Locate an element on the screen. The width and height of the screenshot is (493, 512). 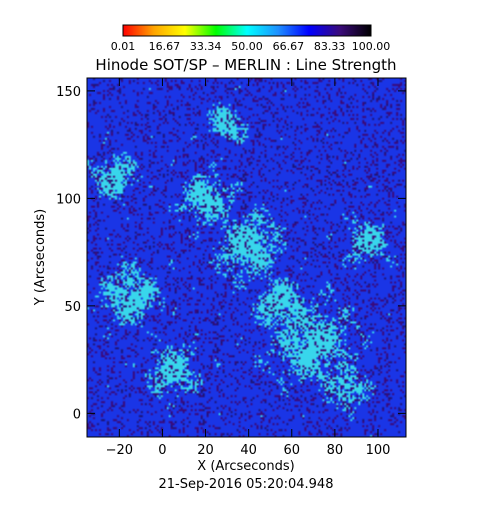
colorbar-tick-label: 83.33 is located at coordinates (330, 46).